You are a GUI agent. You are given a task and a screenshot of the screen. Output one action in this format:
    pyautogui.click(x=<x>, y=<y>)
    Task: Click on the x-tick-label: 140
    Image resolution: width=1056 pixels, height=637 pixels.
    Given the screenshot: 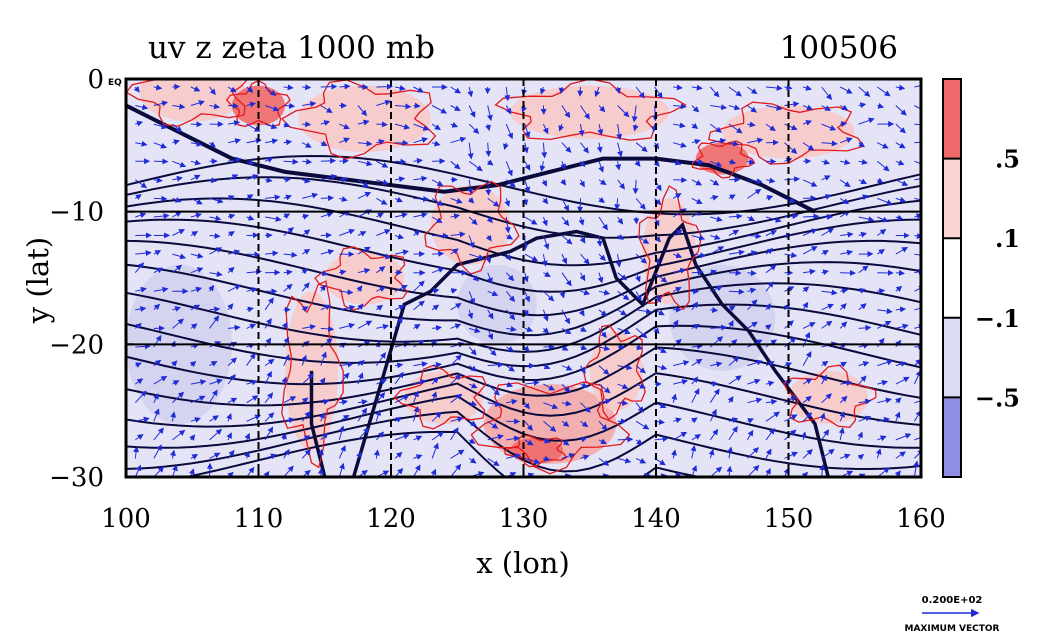 What is the action you would take?
    pyautogui.click(x=656, y=519)
    